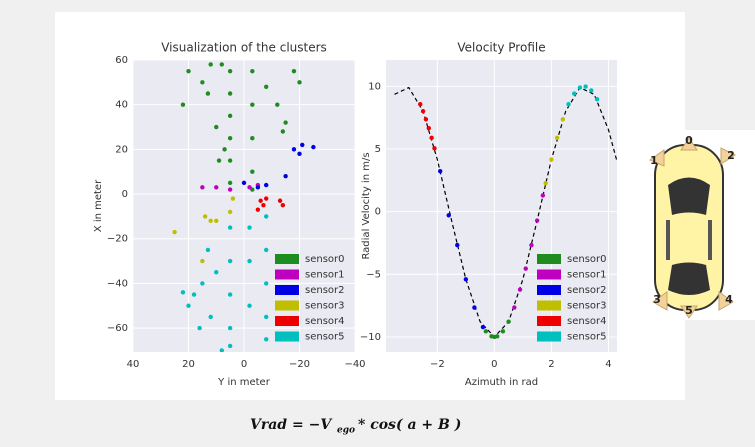 This screenshot has height=447, width=755. Describe the element at coordinates (98, 205) in the screenshot. I see `y-axis-label: X in meter` at that location.